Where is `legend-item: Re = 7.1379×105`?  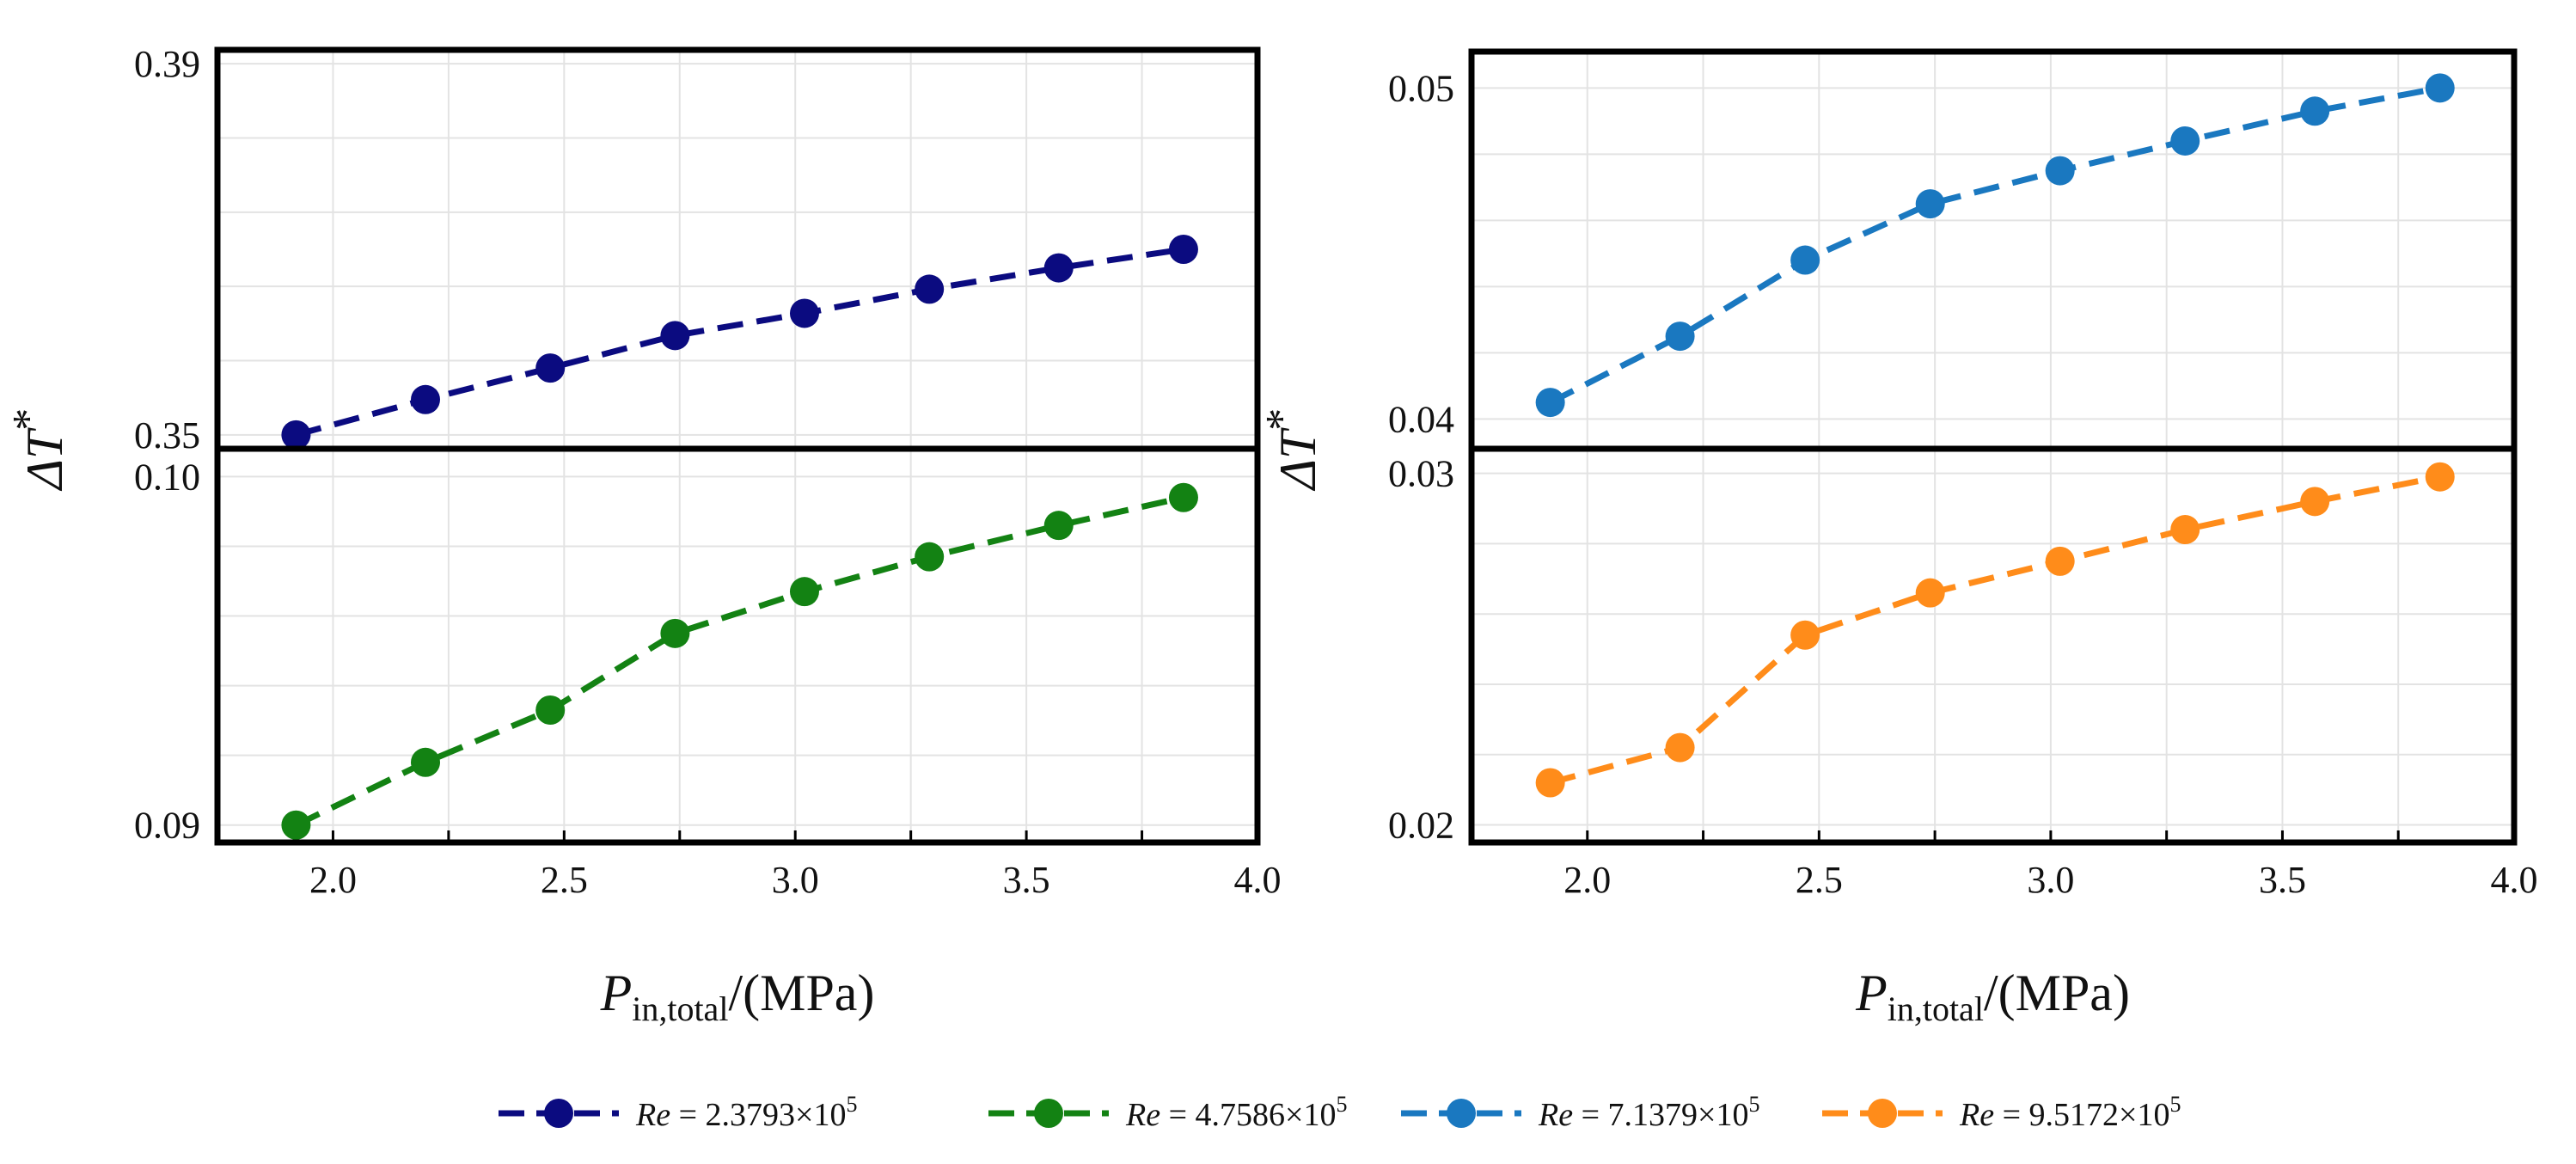 legend-item: Re = 7.1379×105 is located at coordinates (1580, 1112).